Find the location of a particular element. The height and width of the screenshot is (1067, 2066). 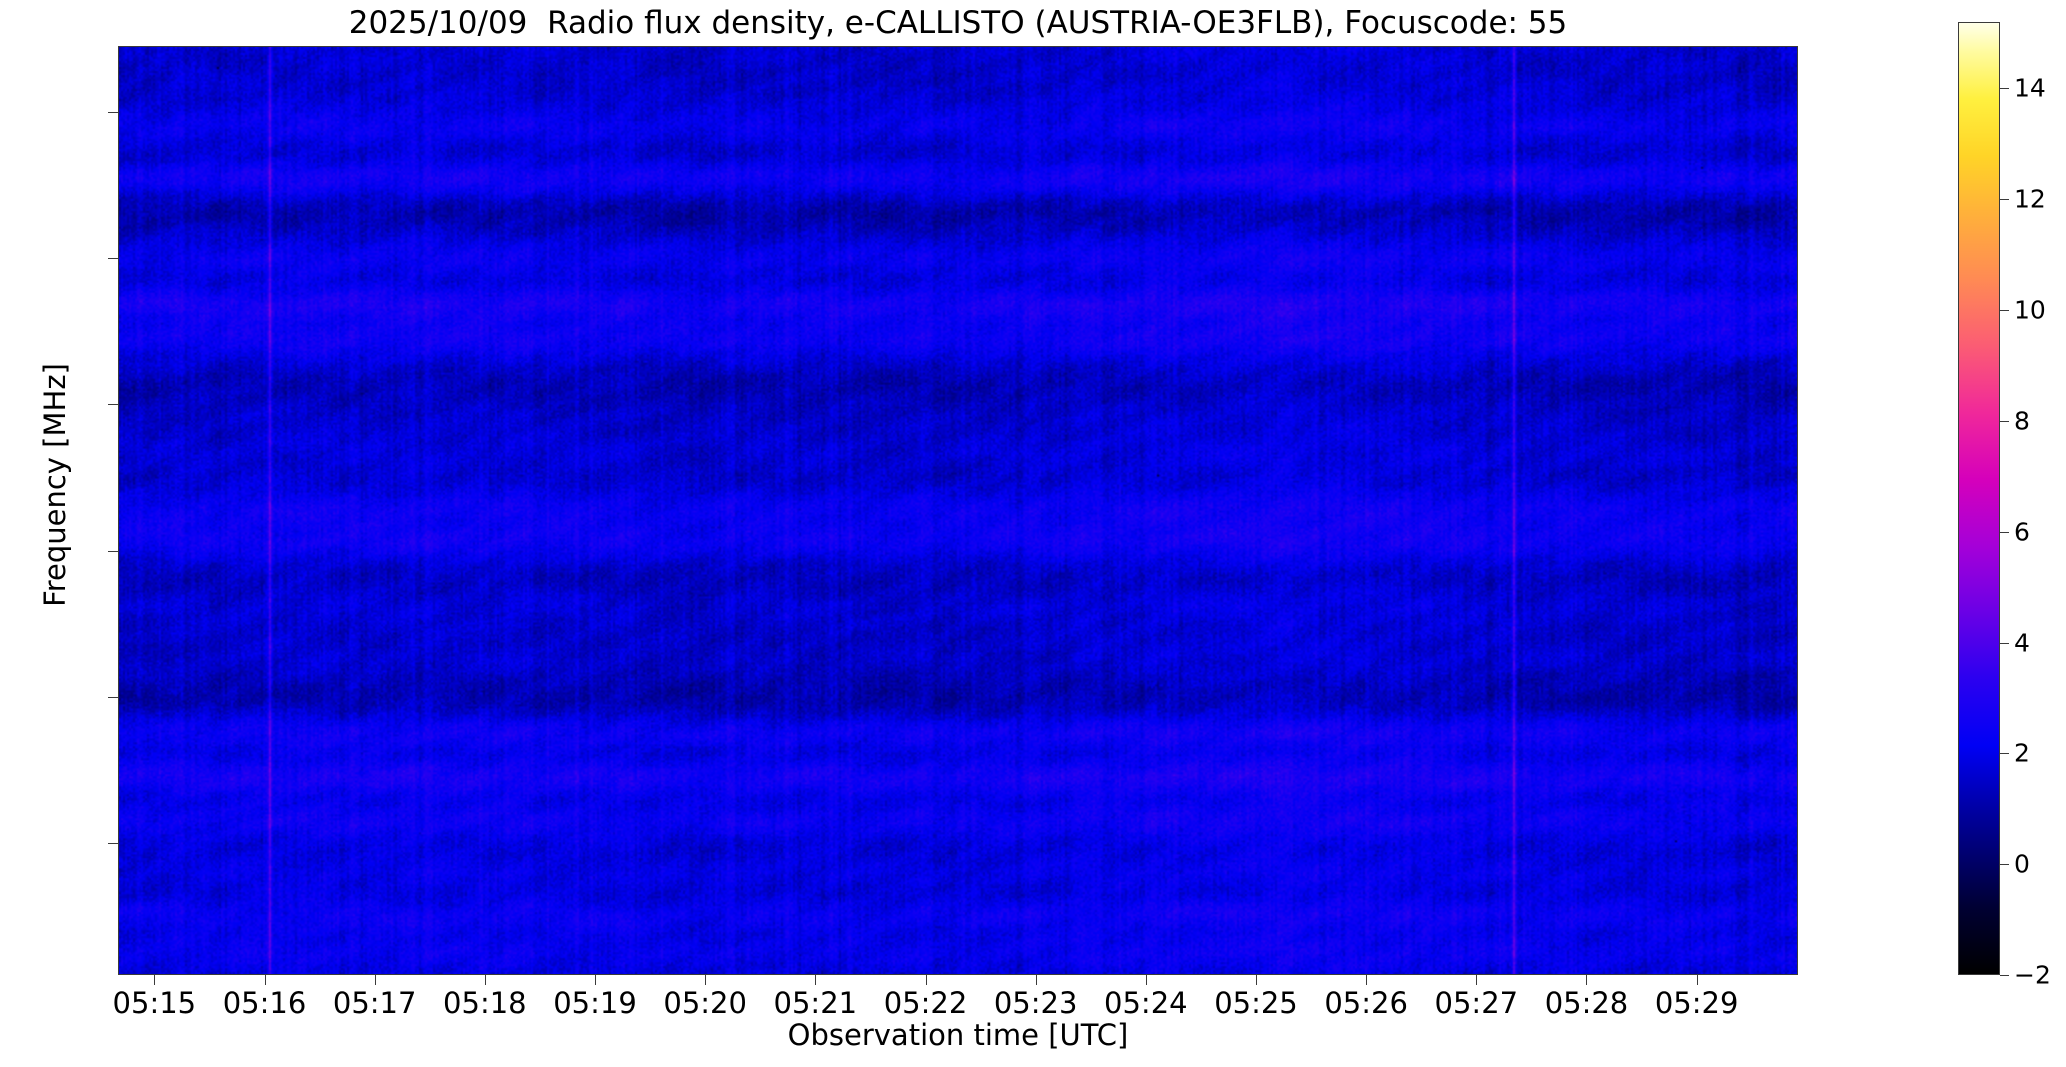

colorbar-tick-label: 14 is located at coordinates (2030, 88).